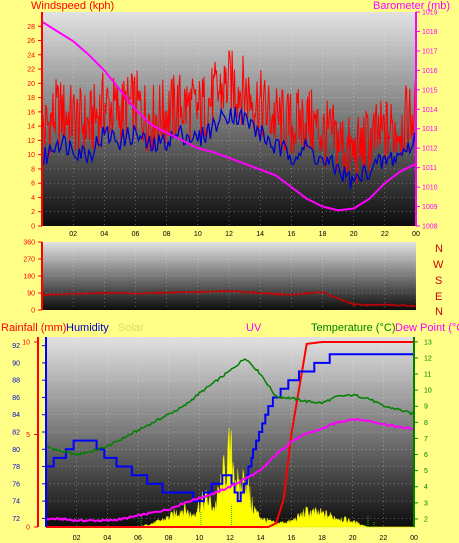 This screenshot has height=543, width=459. I want to click on baro-tick-label: 1014, so click(430, 110).